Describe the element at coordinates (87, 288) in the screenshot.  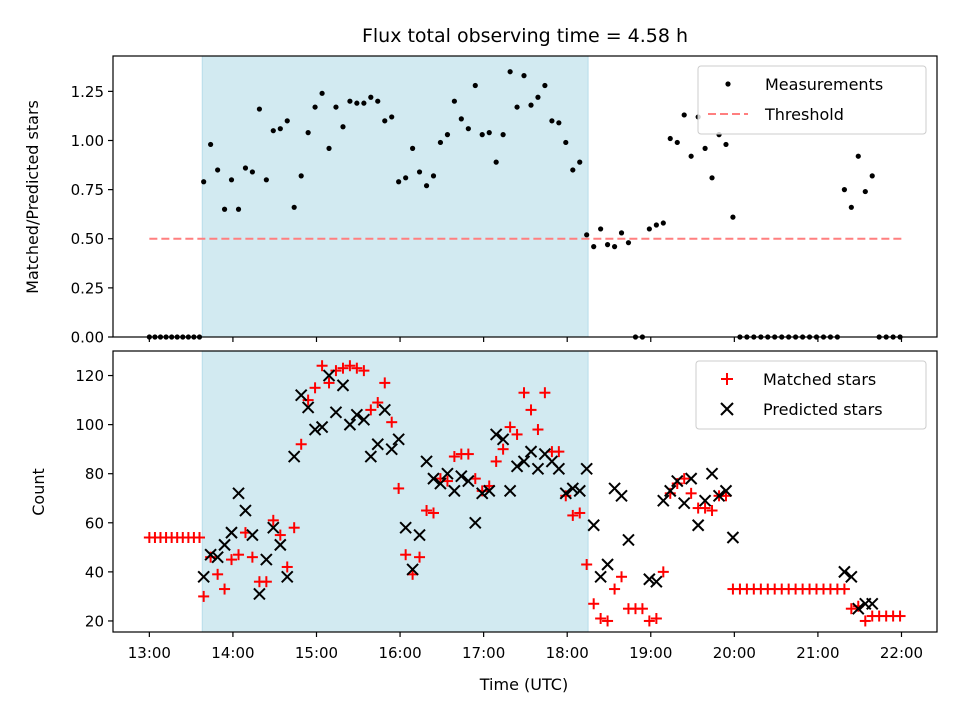
I see `top-y-tick-label: 0.25` at that location.